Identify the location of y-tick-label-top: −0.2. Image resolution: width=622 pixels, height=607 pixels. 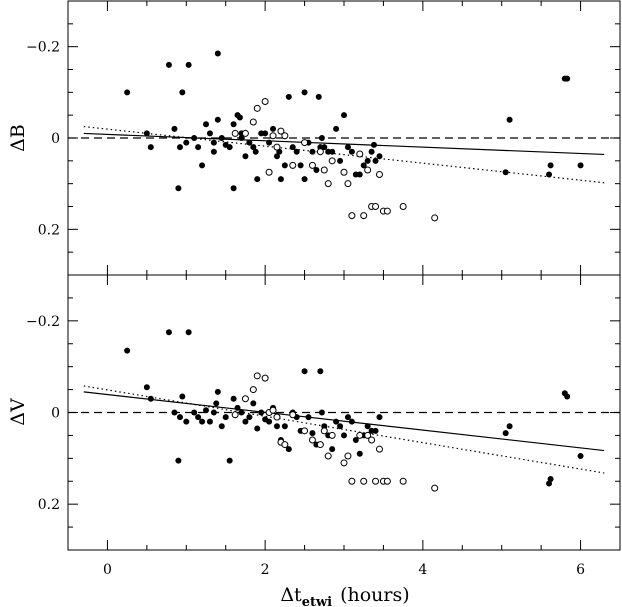
(43, 48).